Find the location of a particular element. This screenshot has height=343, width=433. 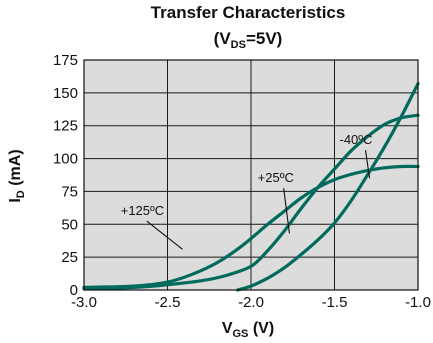

y-tick-label: 150 is located at coordinates (65, 93).